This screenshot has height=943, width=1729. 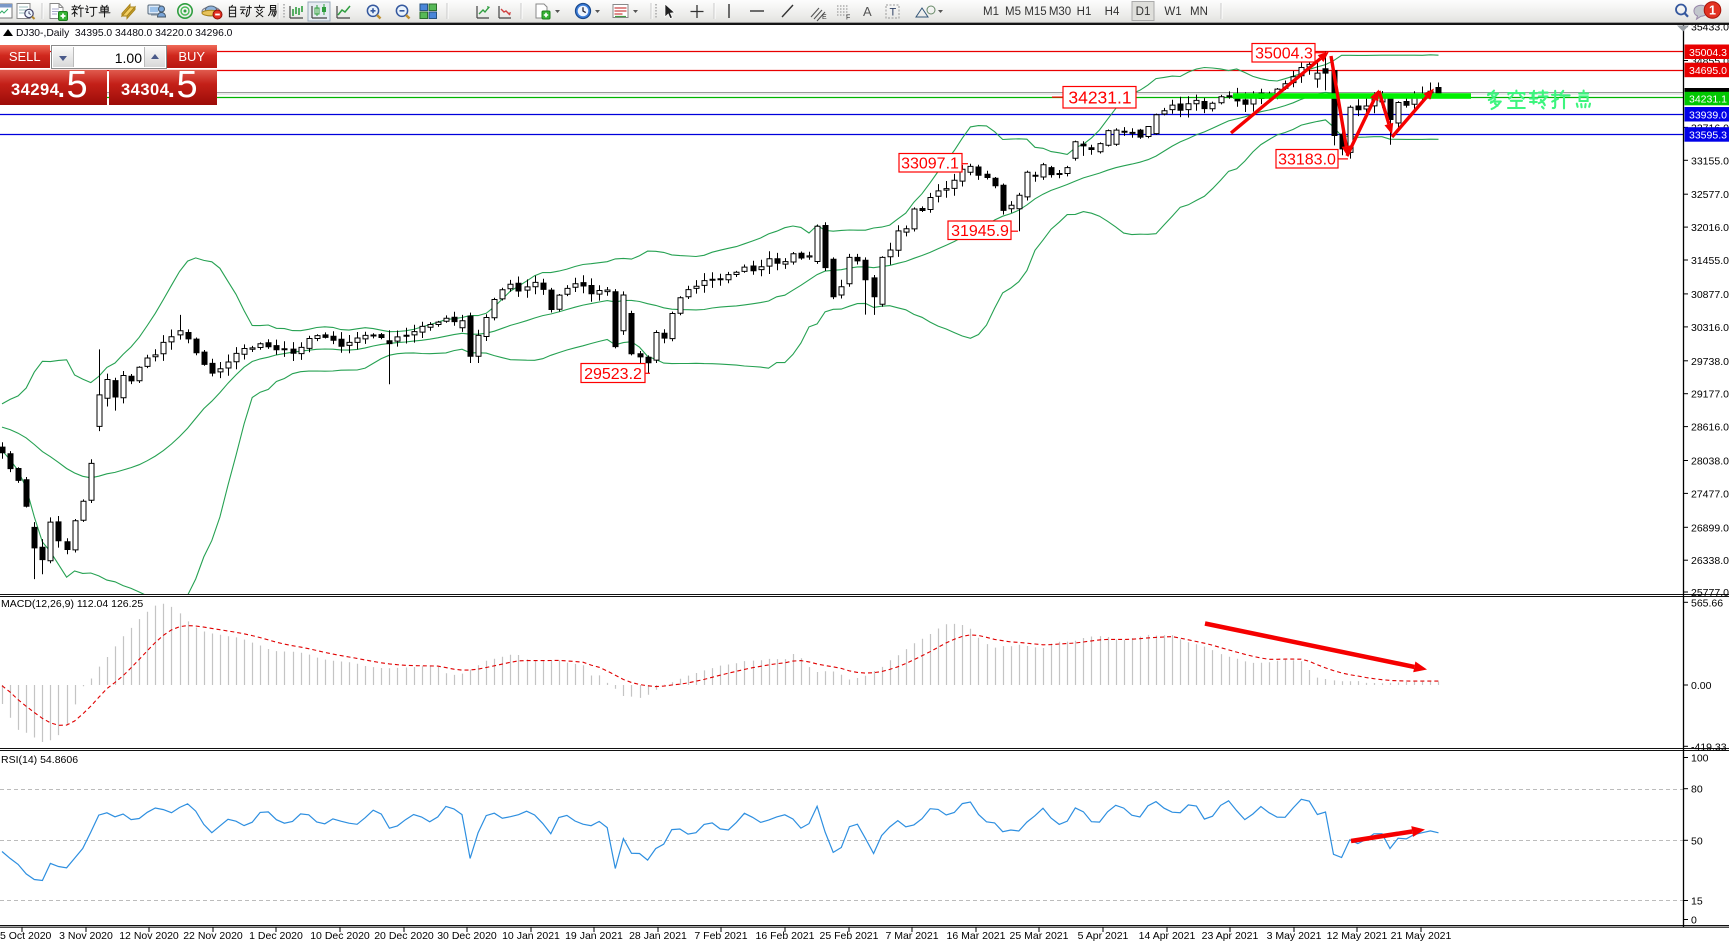 I want to click on svg-text: -419.33, so click(x=1709, y=747).